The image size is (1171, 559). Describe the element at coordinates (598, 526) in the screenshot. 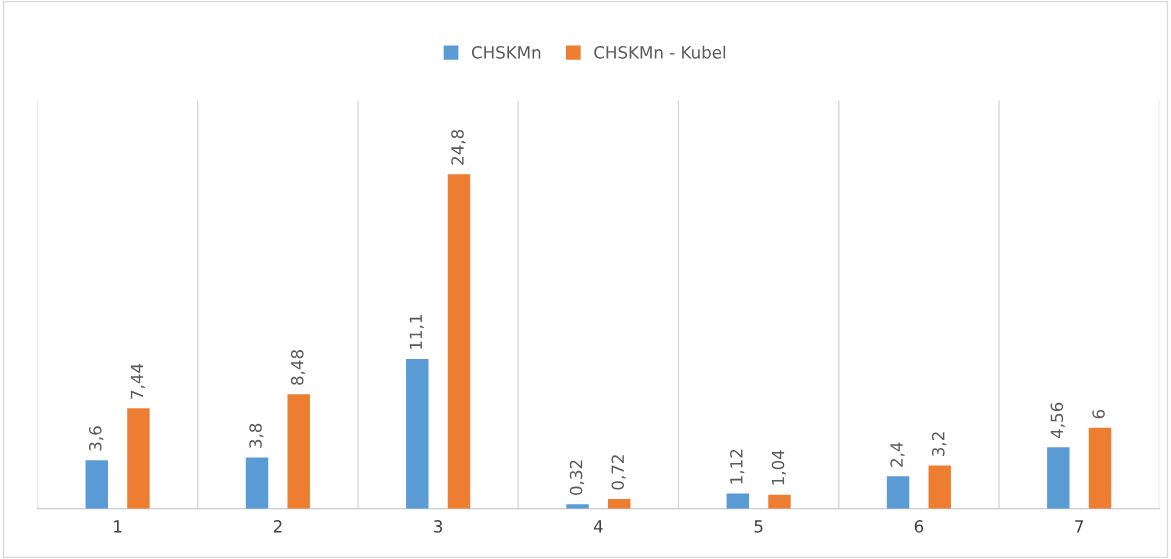

I see `x-tick-label: 4` at that location.